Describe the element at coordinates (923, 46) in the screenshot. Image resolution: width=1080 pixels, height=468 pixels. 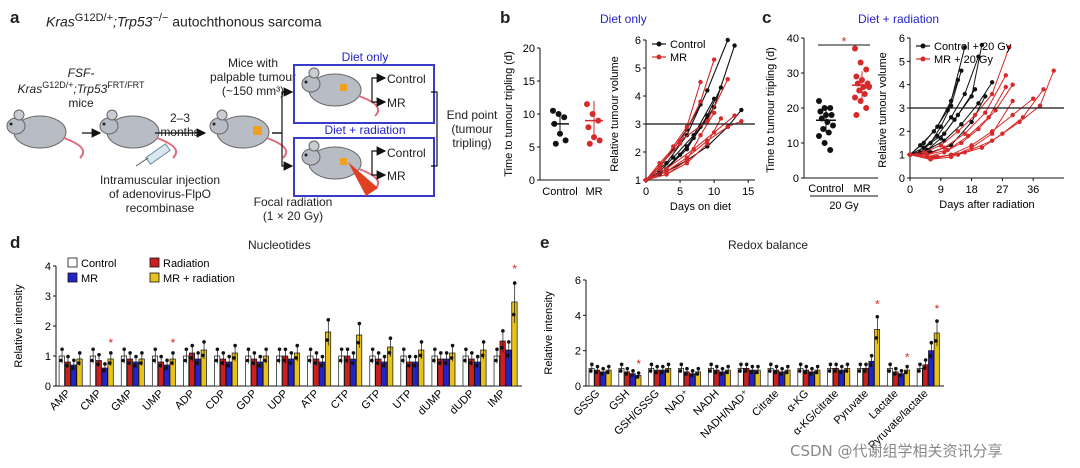
I see `legend-marker` at that location.